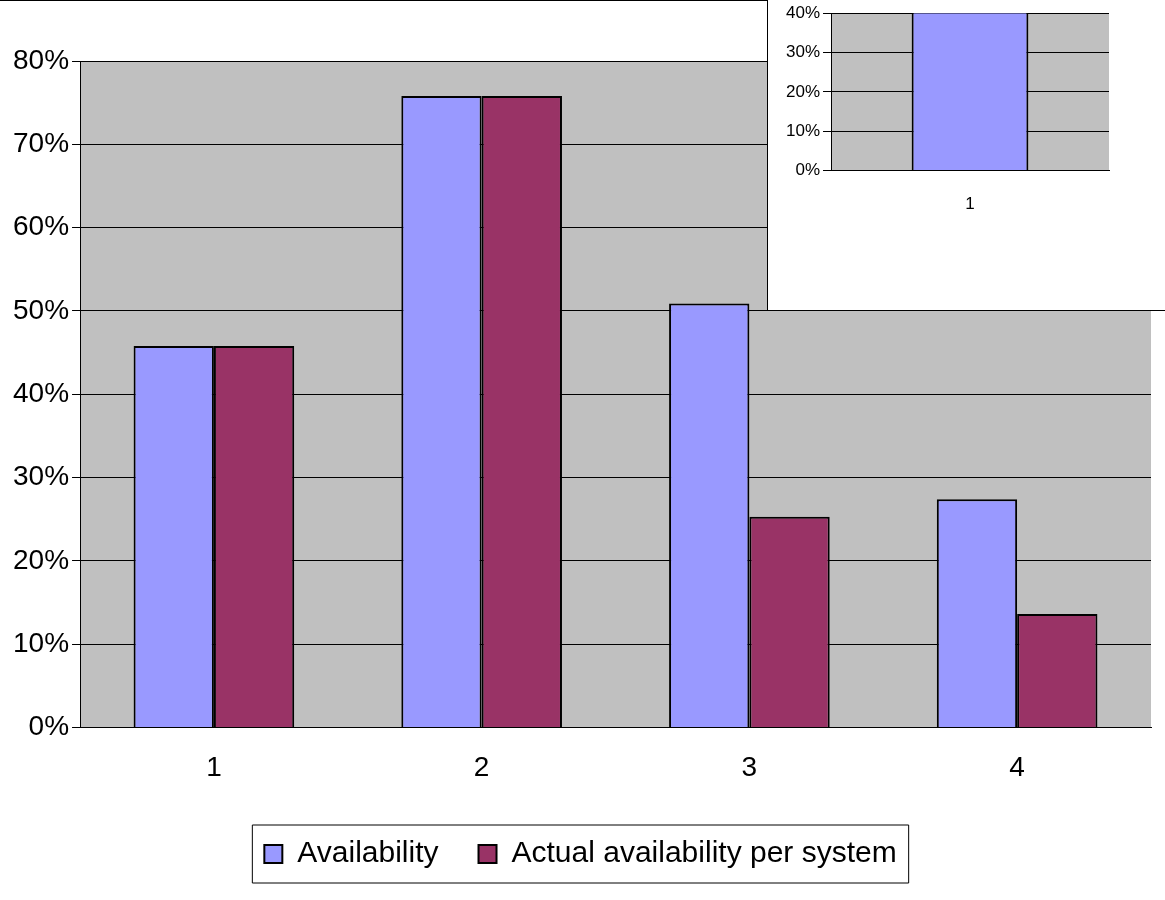  Describe the element at coordinates (41, 226) in the screenshot. I see `y-tick-label: 60%` at that location.